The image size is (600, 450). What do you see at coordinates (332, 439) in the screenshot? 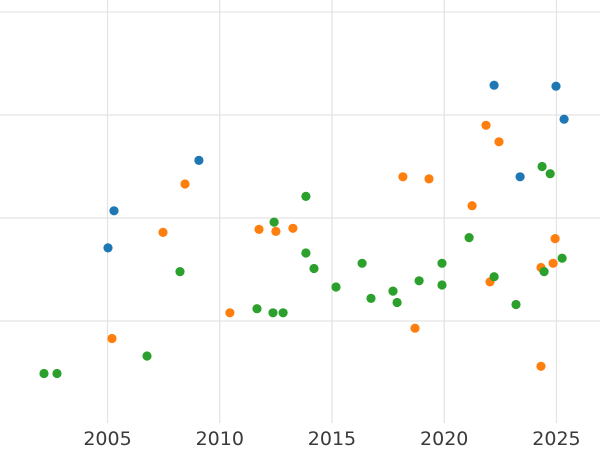
I see `x-tick-label: 2015` at bounding box center [332, 439].